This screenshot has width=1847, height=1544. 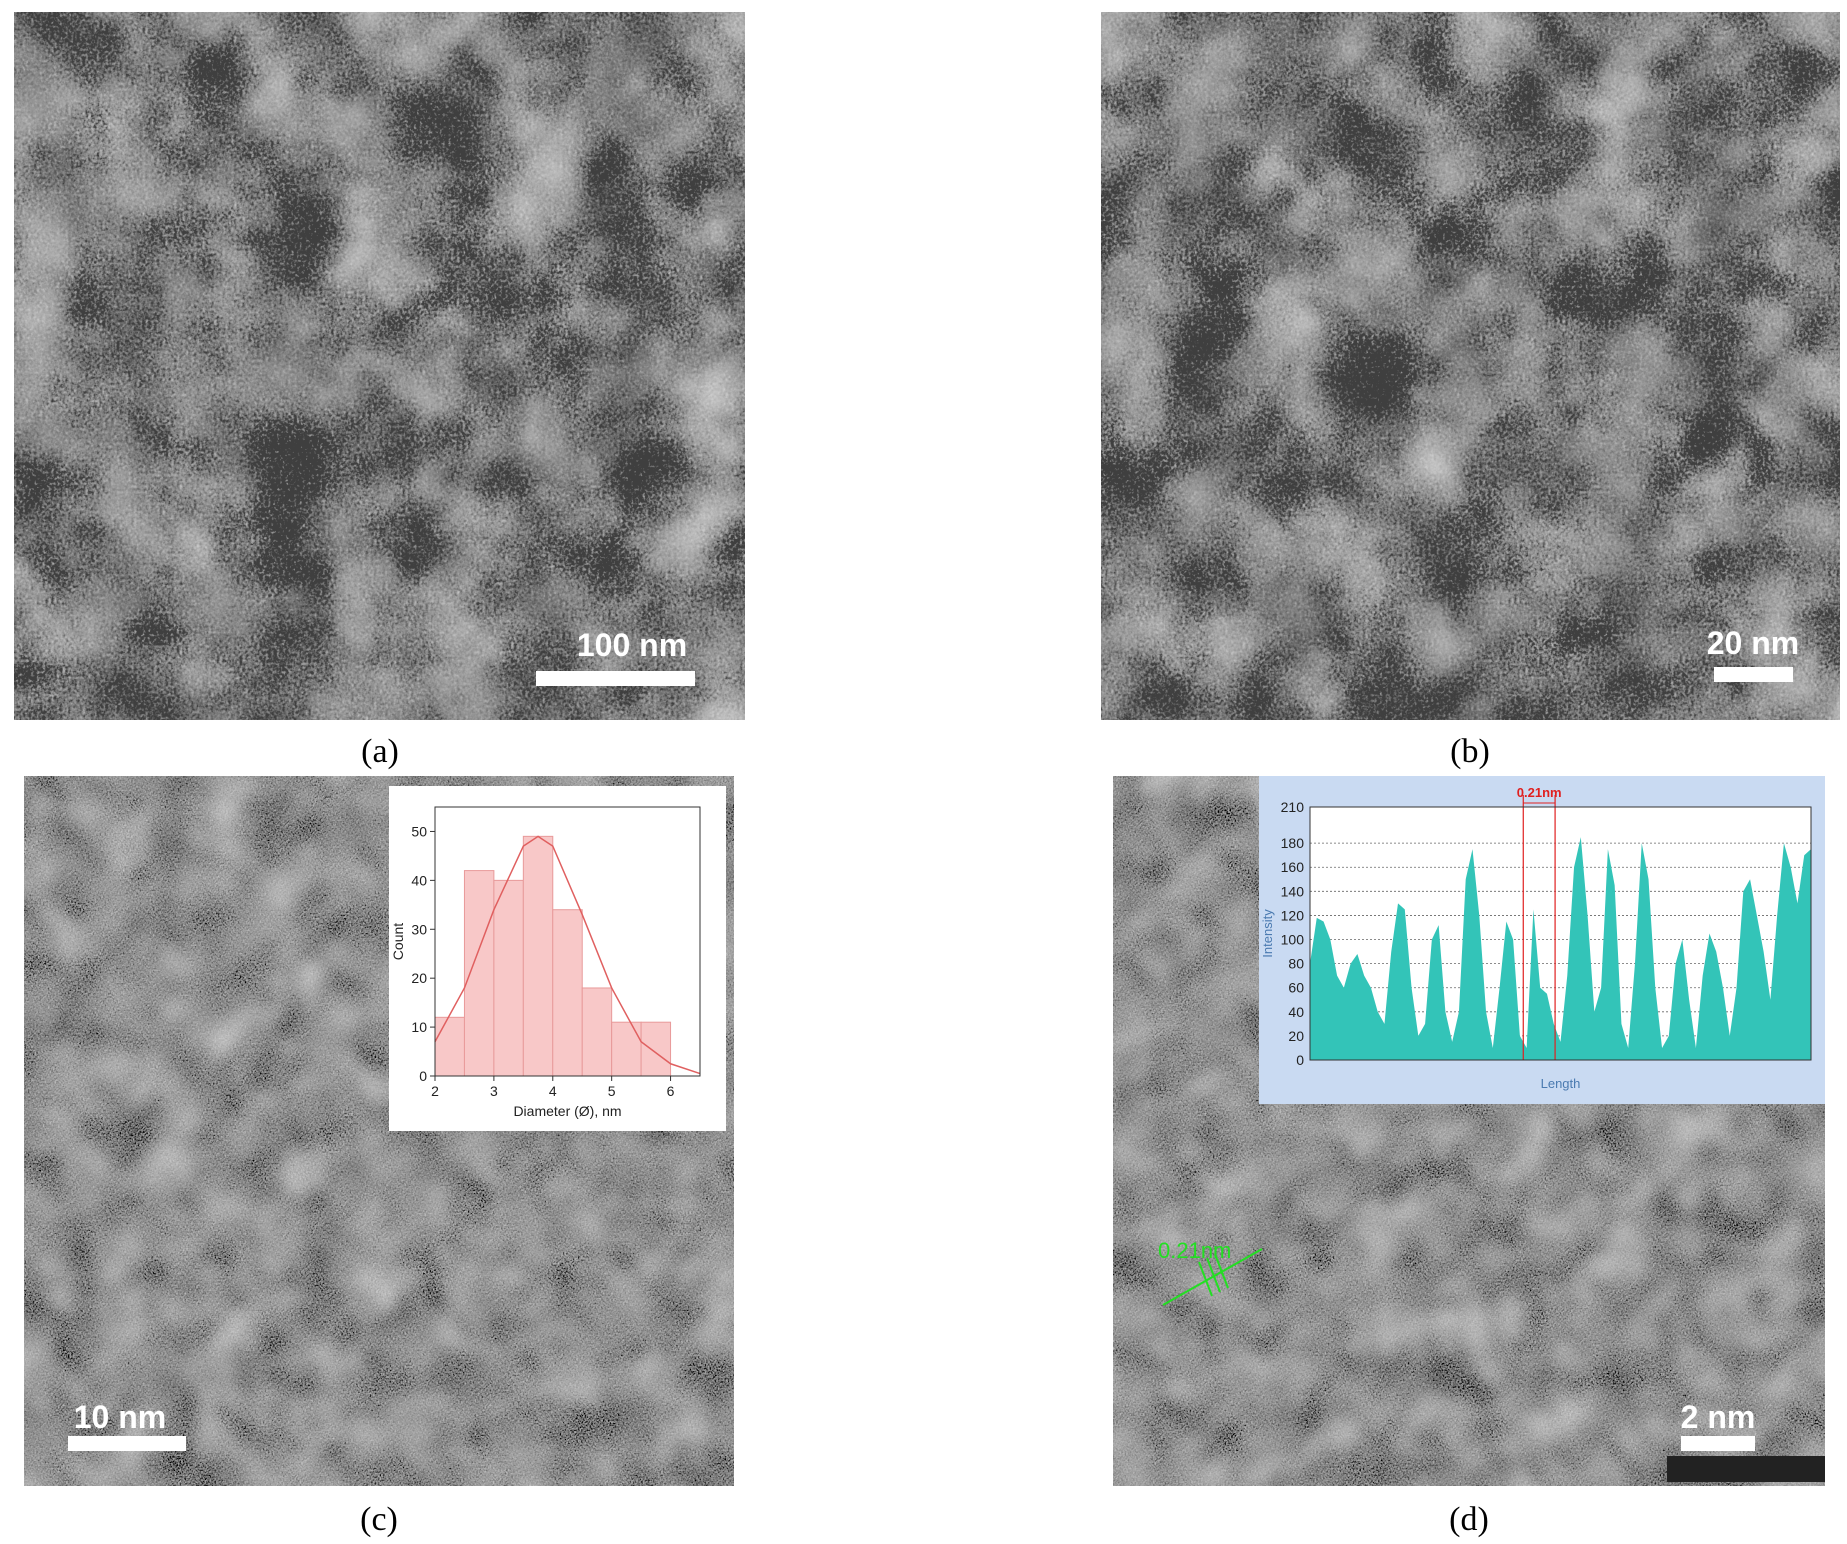 What do you see at coordinates (1753, 643) in the screenshot?
I see `scale-bar-label: 20 nm` at bounding box center [1753, 643].